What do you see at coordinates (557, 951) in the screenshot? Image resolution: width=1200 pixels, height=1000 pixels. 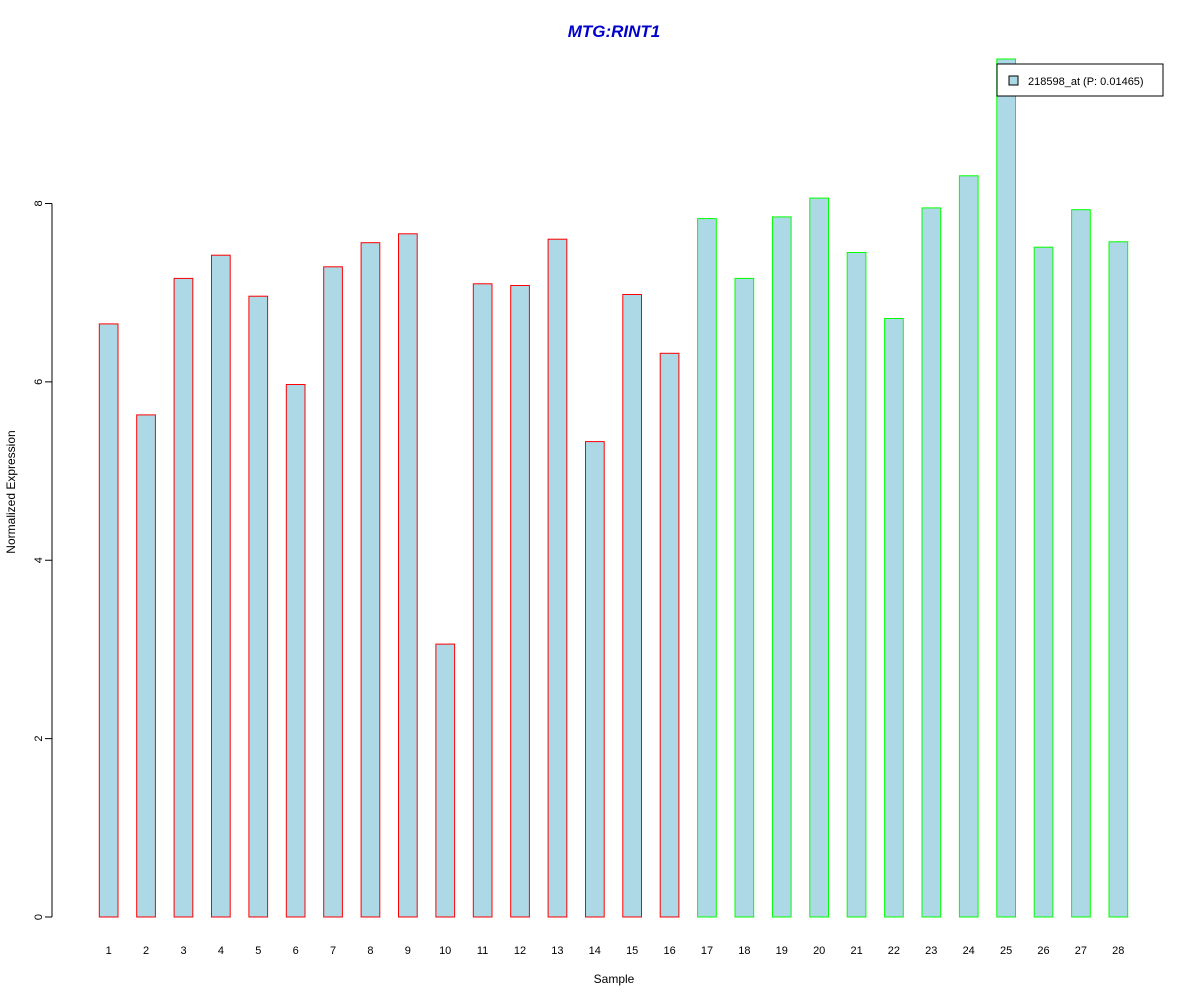 I see `x-tick-label: 13` at bounding box center [557, 951].